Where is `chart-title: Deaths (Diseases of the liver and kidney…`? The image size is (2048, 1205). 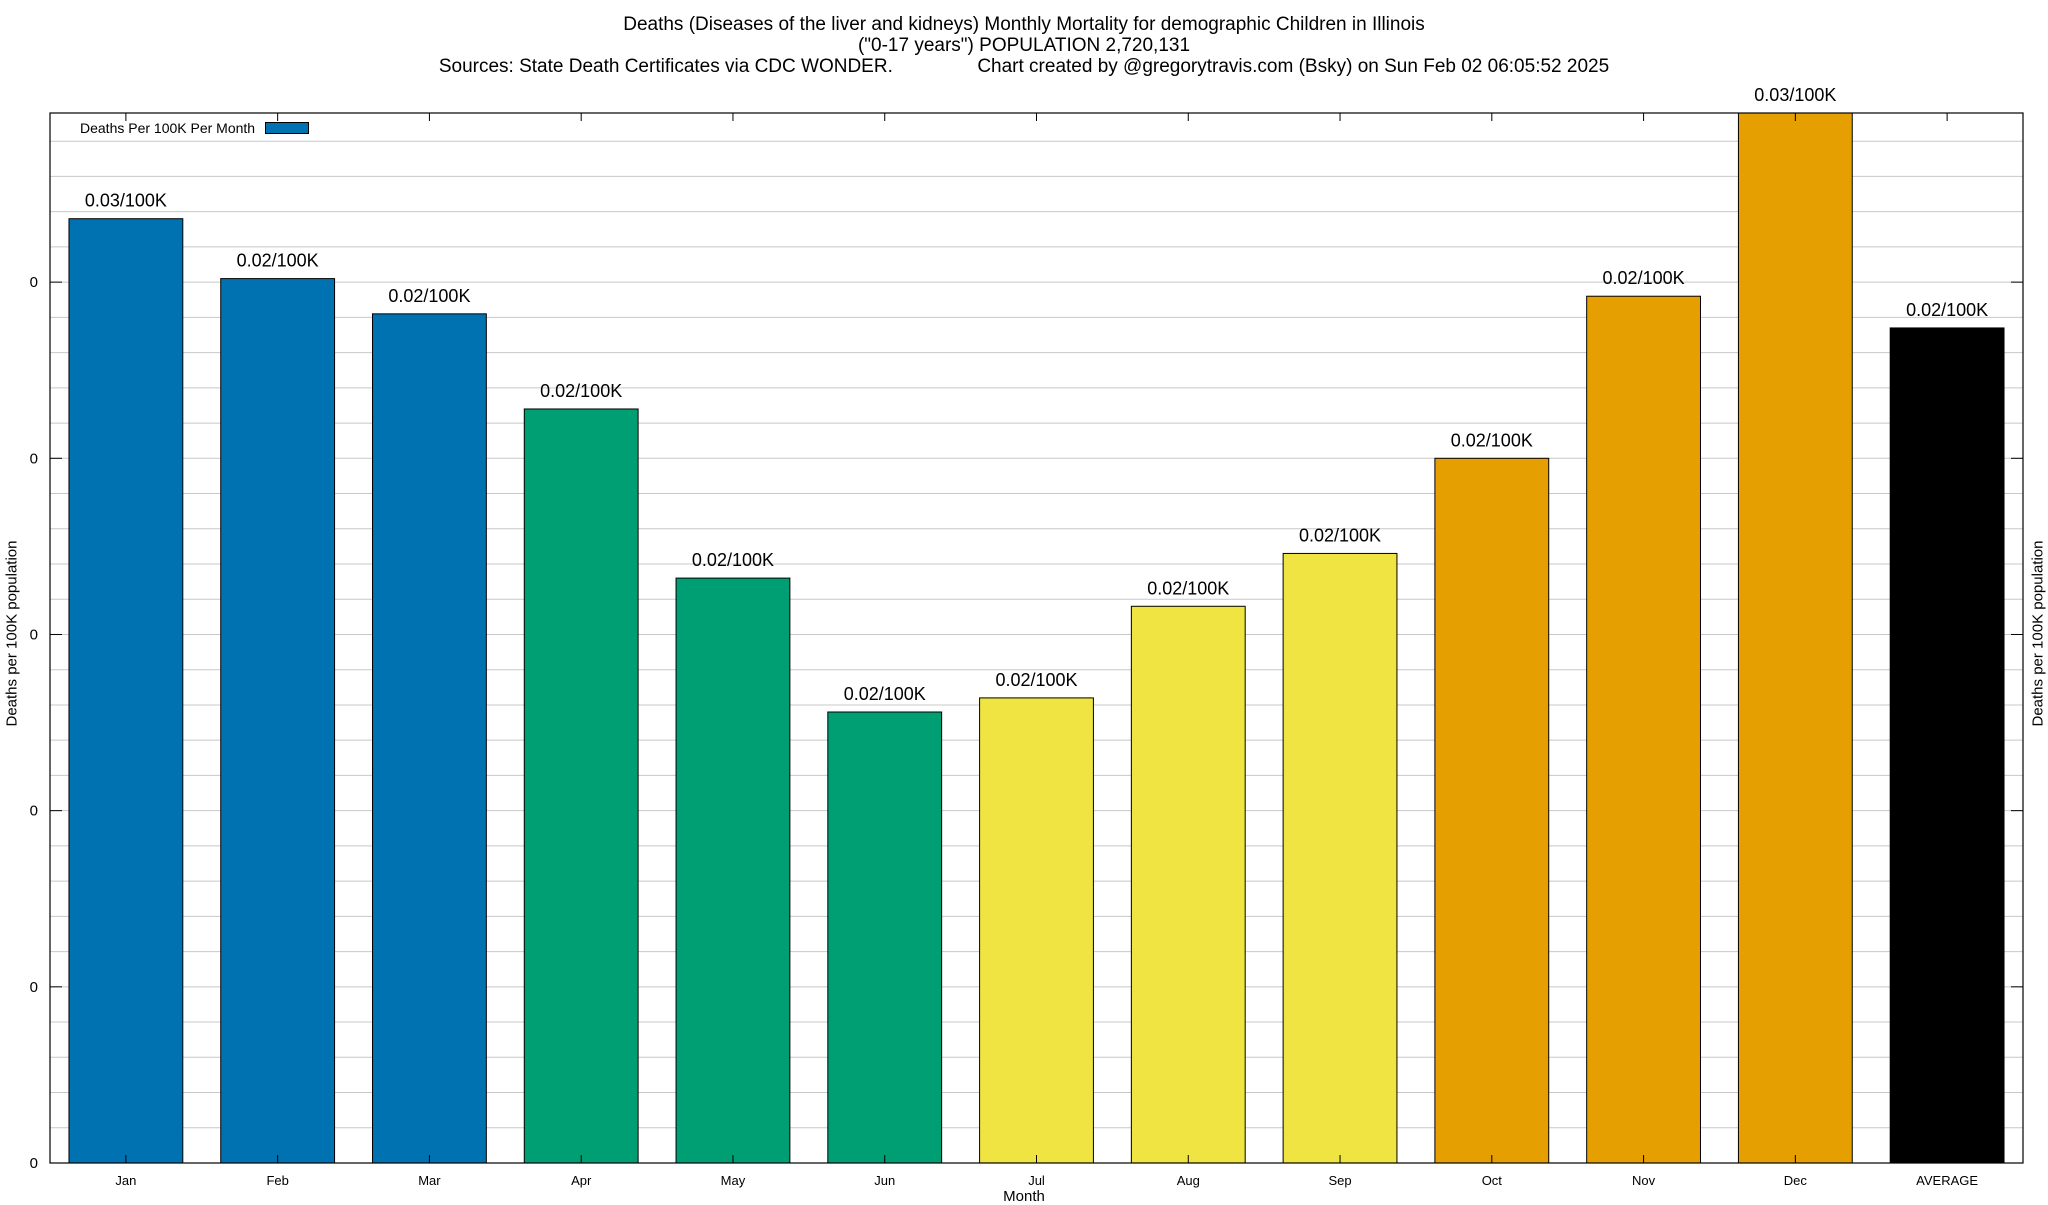 chart-title: Deaths (Diseases of the liver and kidney… is located at coordinates (1024, 45).